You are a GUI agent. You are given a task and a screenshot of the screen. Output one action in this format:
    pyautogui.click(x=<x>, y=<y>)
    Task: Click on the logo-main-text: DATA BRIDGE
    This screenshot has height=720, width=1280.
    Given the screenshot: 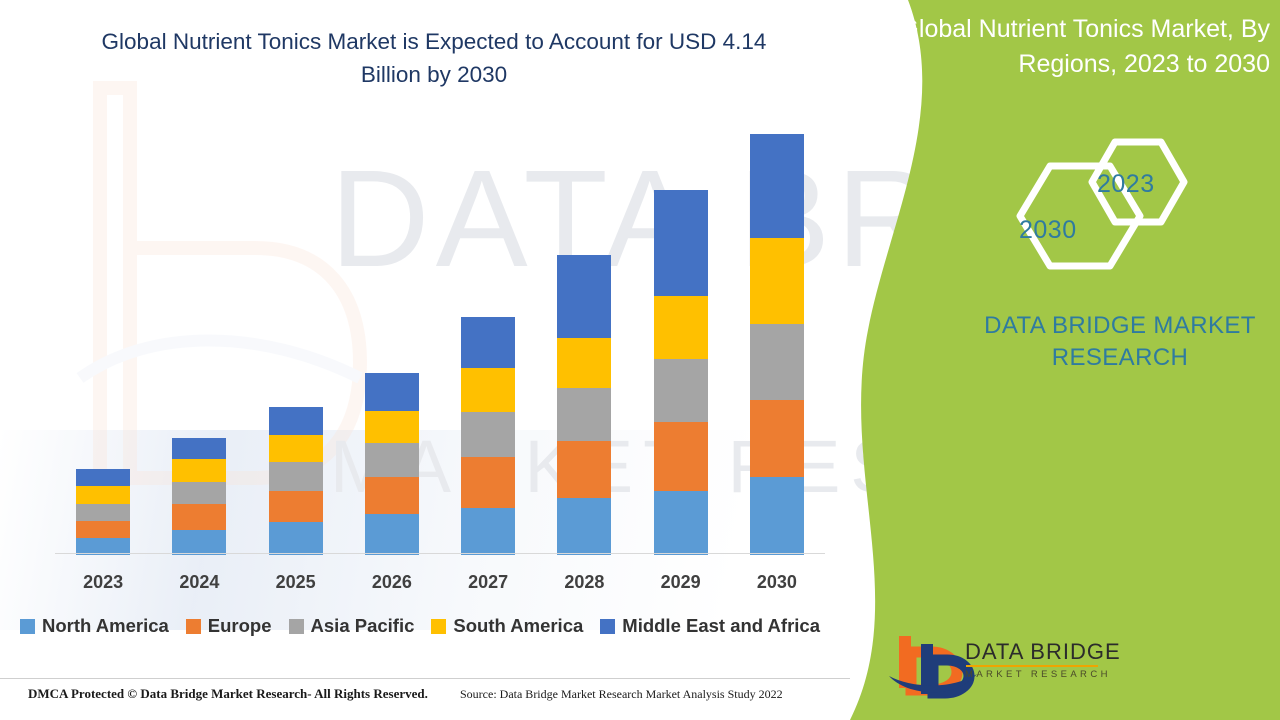 What is the action you would take?
    pyautogui.click(x=1043, y=651)
    